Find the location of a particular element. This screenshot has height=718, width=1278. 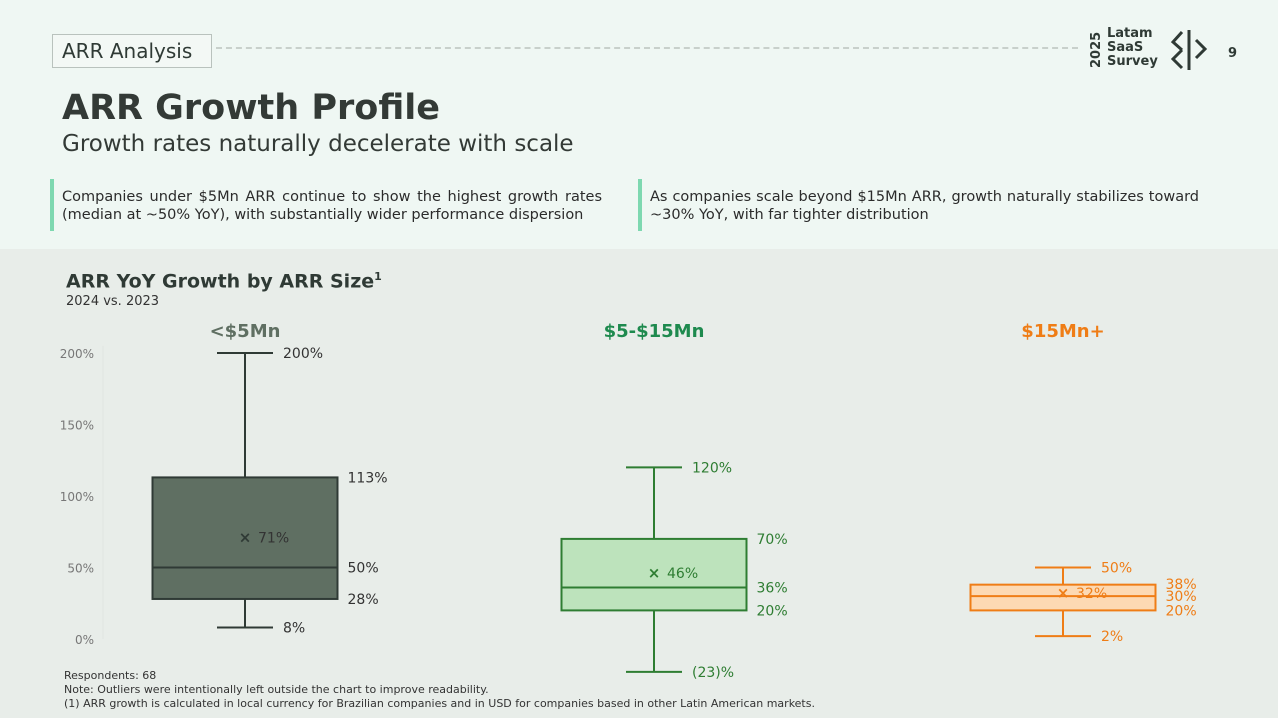

min-label: 2% is located at coordinates (1112, 637).